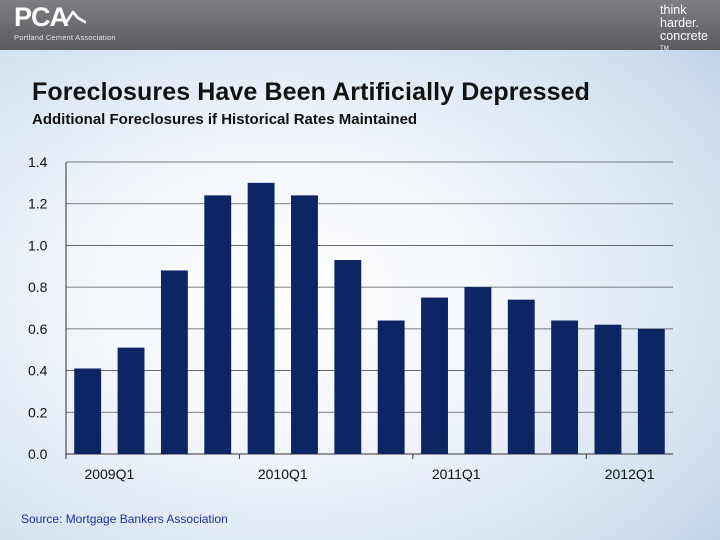 The width and height of the screenshot is (720, 540). Describe the element at coordinates (65, 37) in the screenshot. I see `pca-tagline: Portland Cement Association` at that location.